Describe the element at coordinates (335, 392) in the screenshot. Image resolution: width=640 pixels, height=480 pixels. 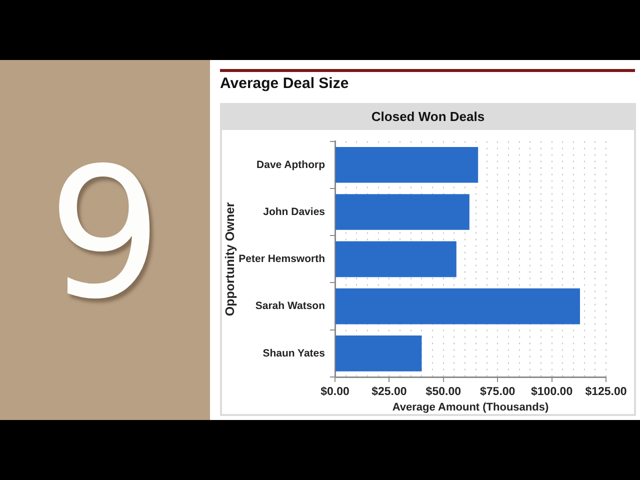
I see `x-tick-label: $0.00` at that location.